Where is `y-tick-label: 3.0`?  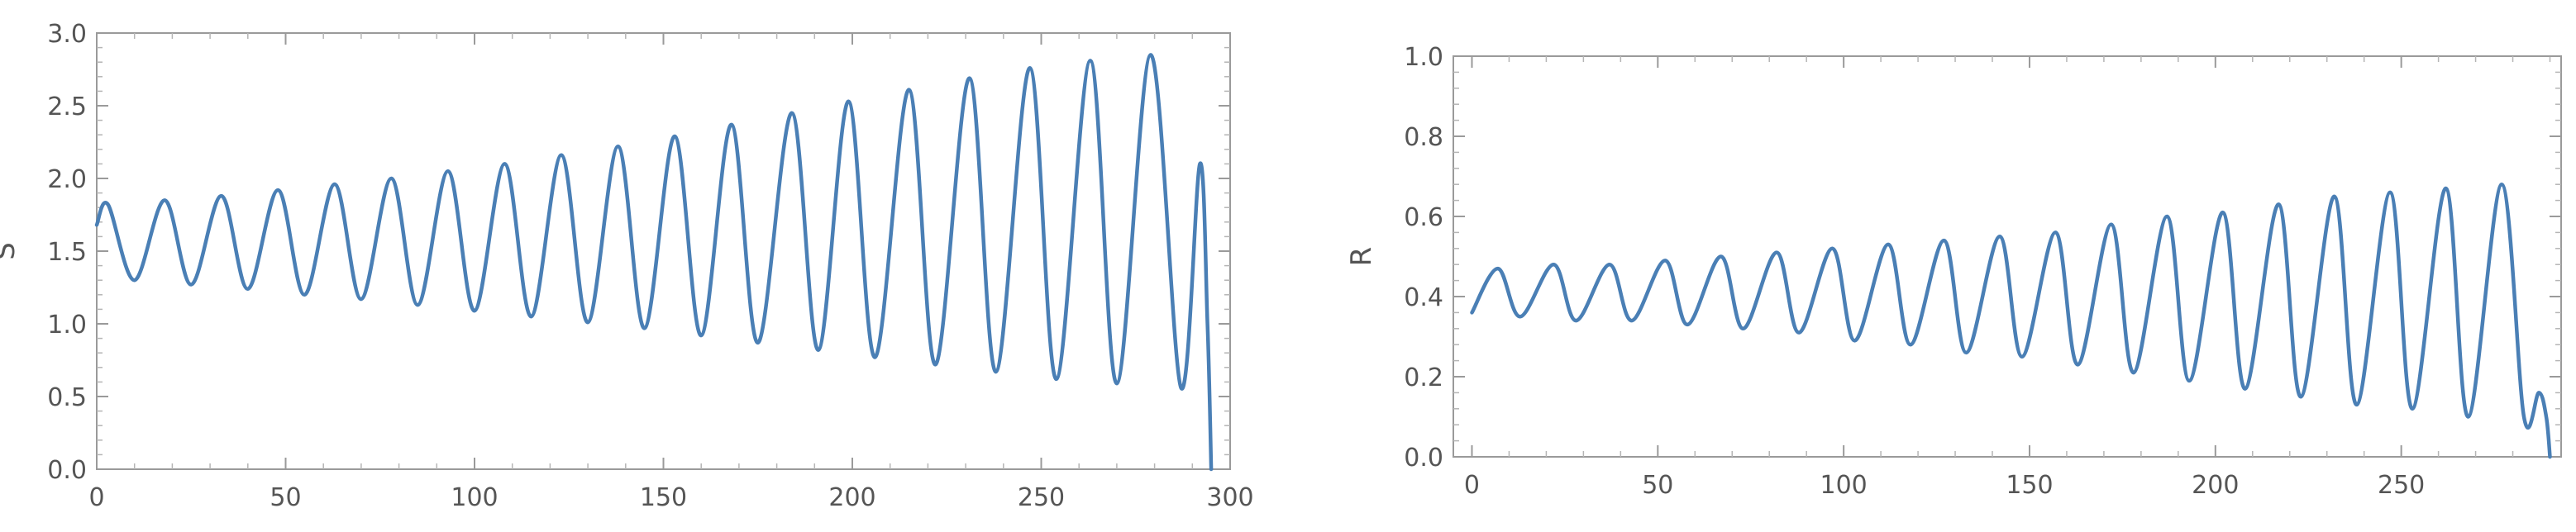
y-tick-label: 3.0 is located at coordinates (67, 34).